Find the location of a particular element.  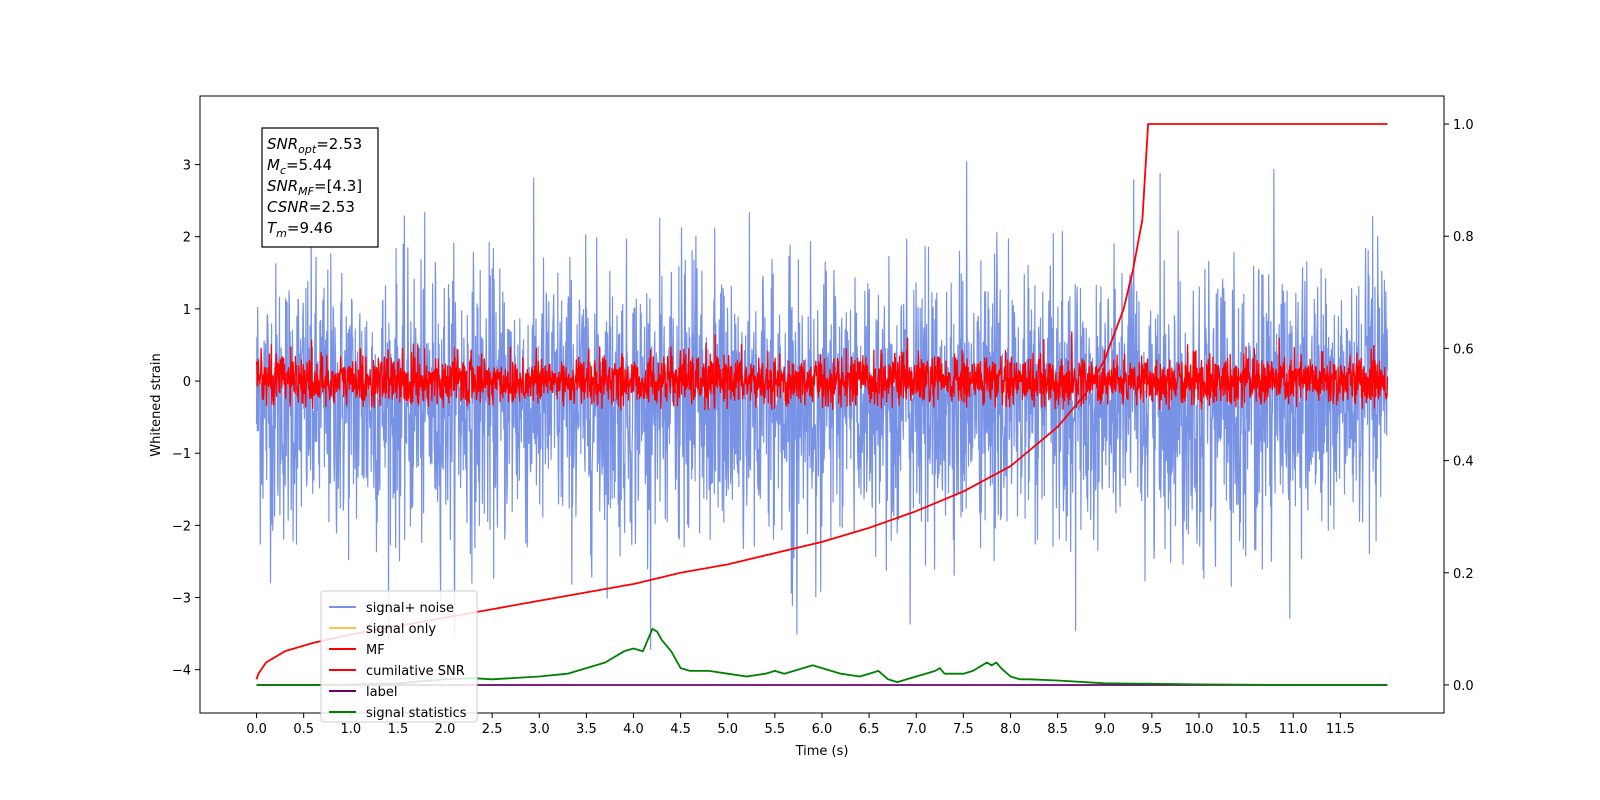

legend-box is located at coordinates (399, 656).